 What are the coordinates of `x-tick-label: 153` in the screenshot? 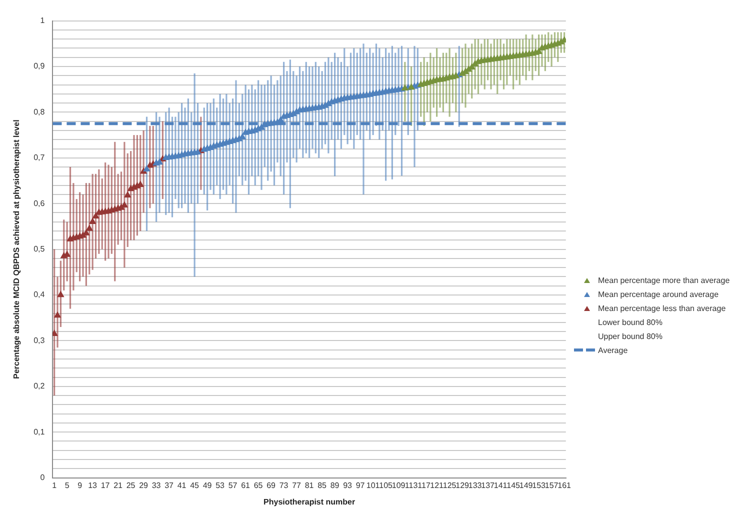 It's located at (539, 485).